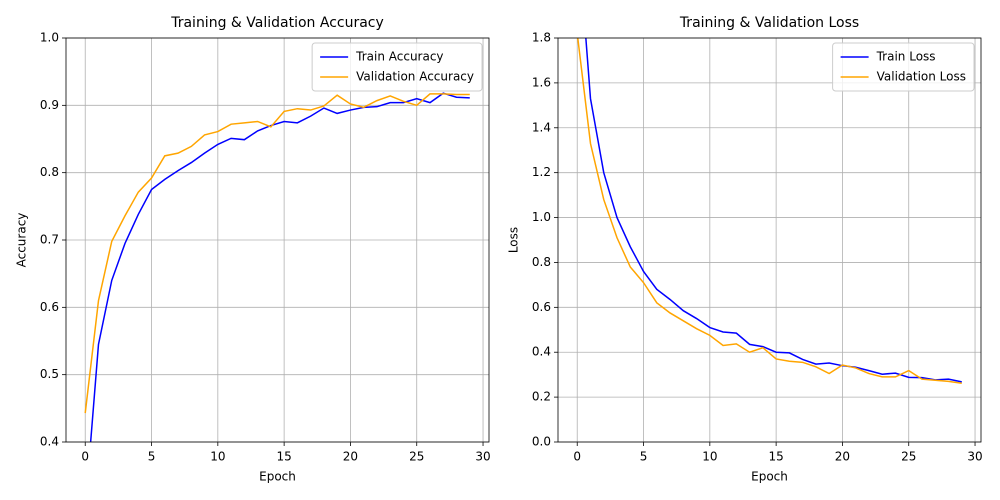 This screenshot has width=1000, height=500. What do you see at coordinates (415, 77) in the screenshot?
I see `legend-label: Validation Accuracy` at bounding box center [415, 77].